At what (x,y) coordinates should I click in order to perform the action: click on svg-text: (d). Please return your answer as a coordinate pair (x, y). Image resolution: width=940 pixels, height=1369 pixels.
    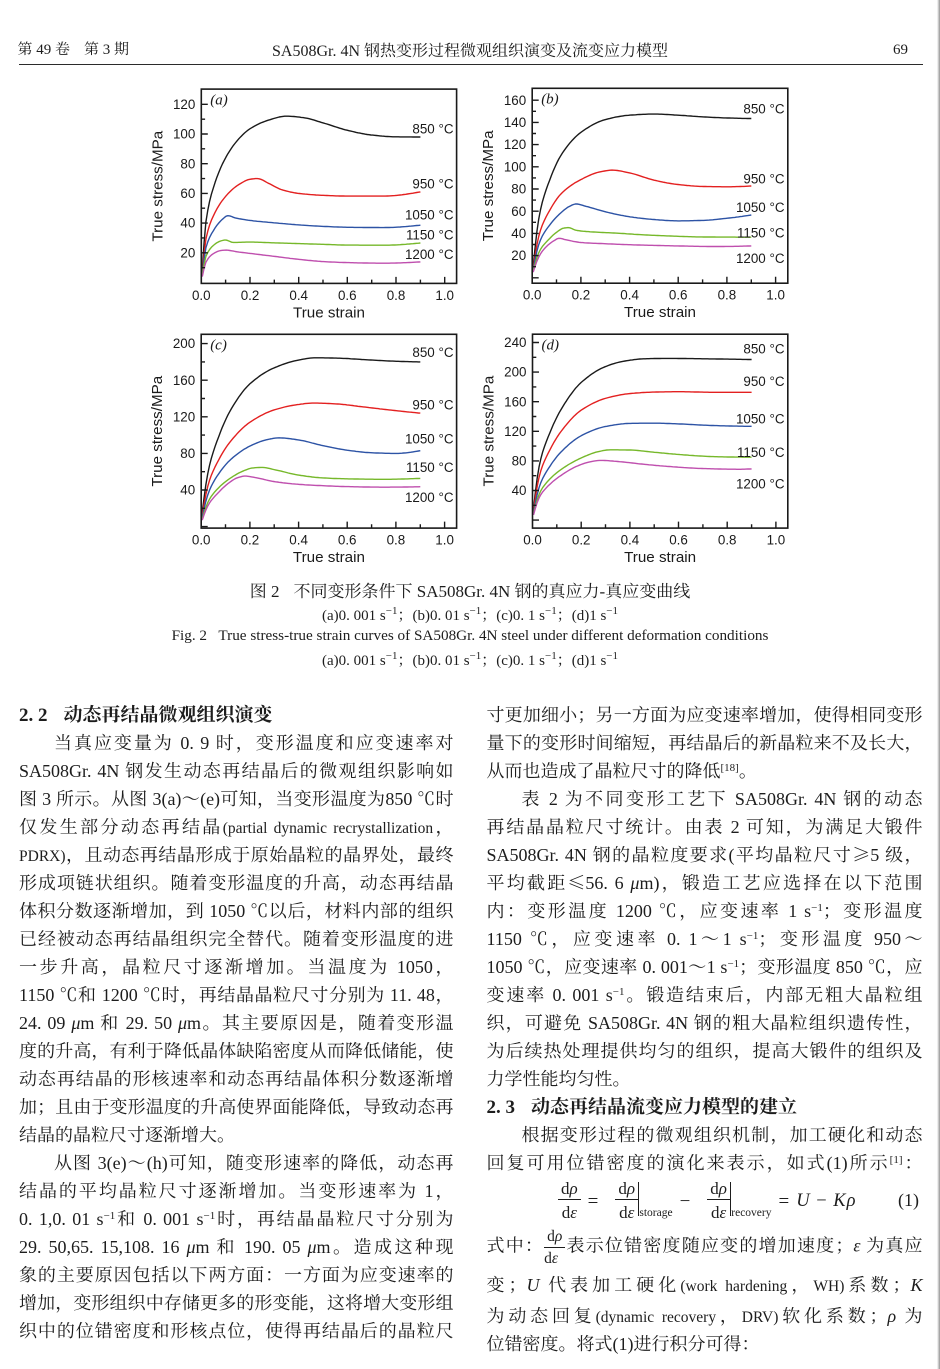
    Looking at the image, I should click on (551, 346).